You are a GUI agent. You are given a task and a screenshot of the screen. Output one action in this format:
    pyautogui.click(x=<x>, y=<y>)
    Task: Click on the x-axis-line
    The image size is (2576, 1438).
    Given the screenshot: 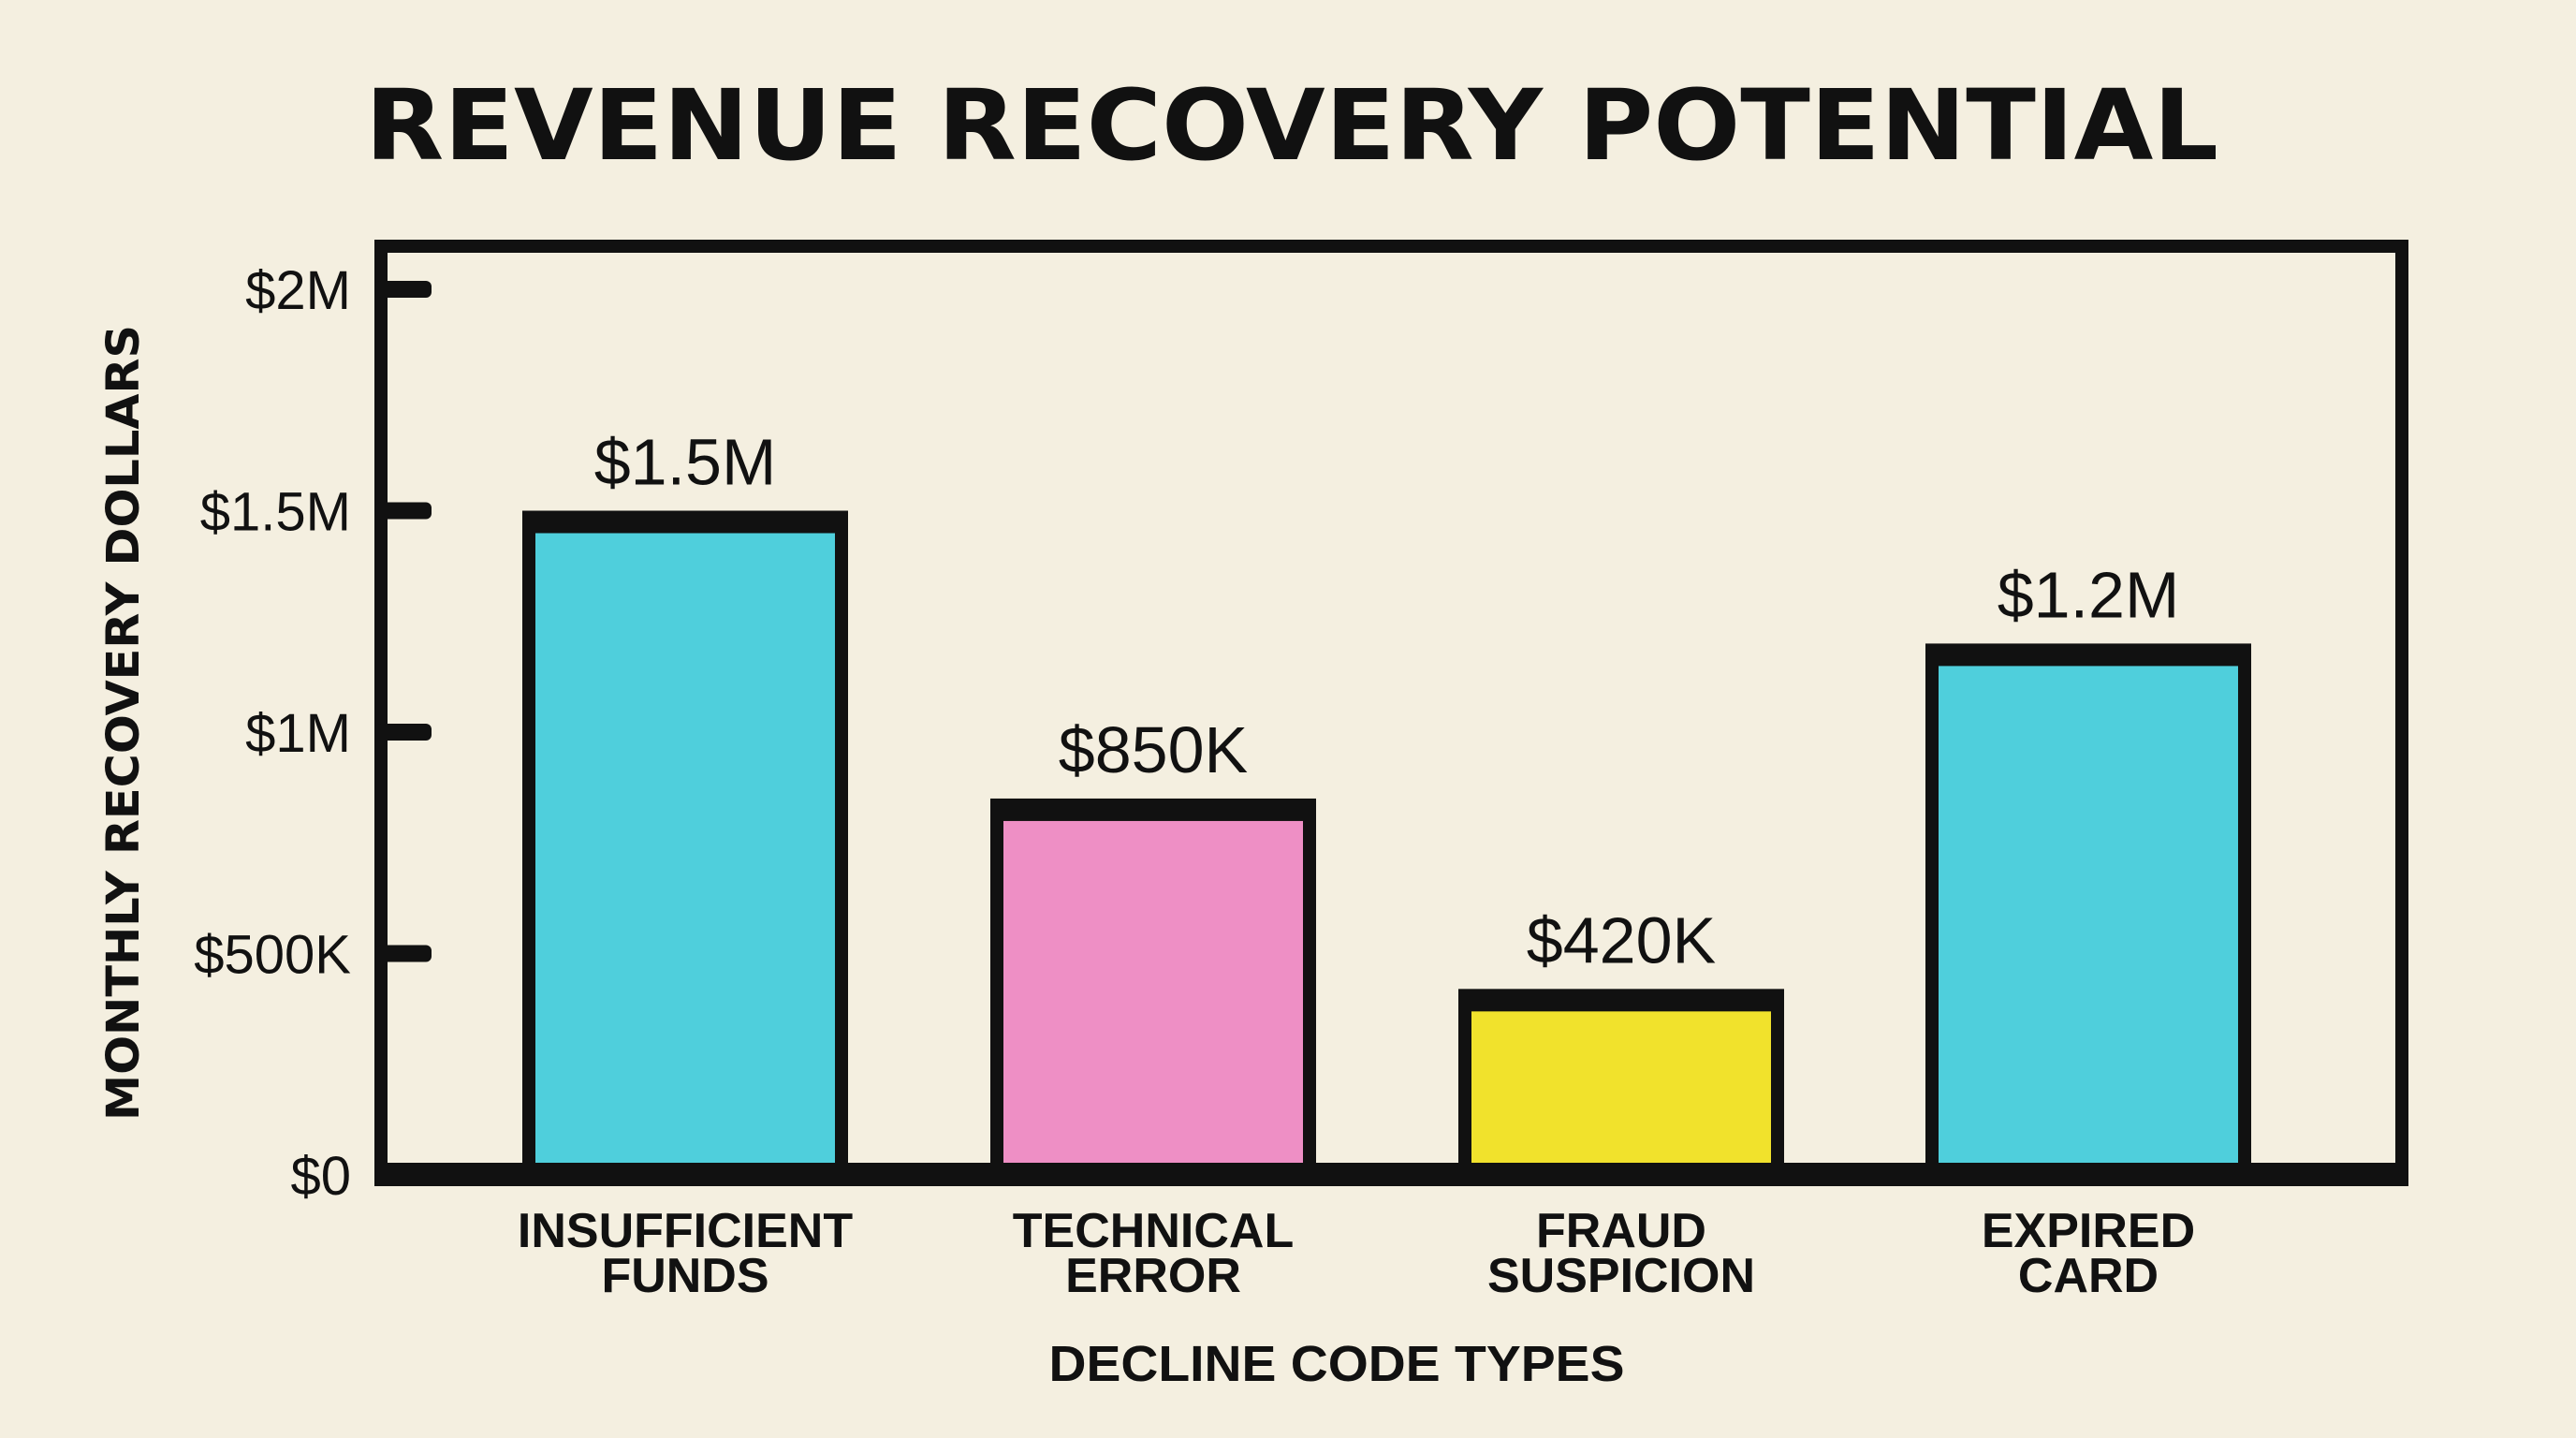 What is the action you would take?
    pyautogui.click(x=1391, y=1174)
    